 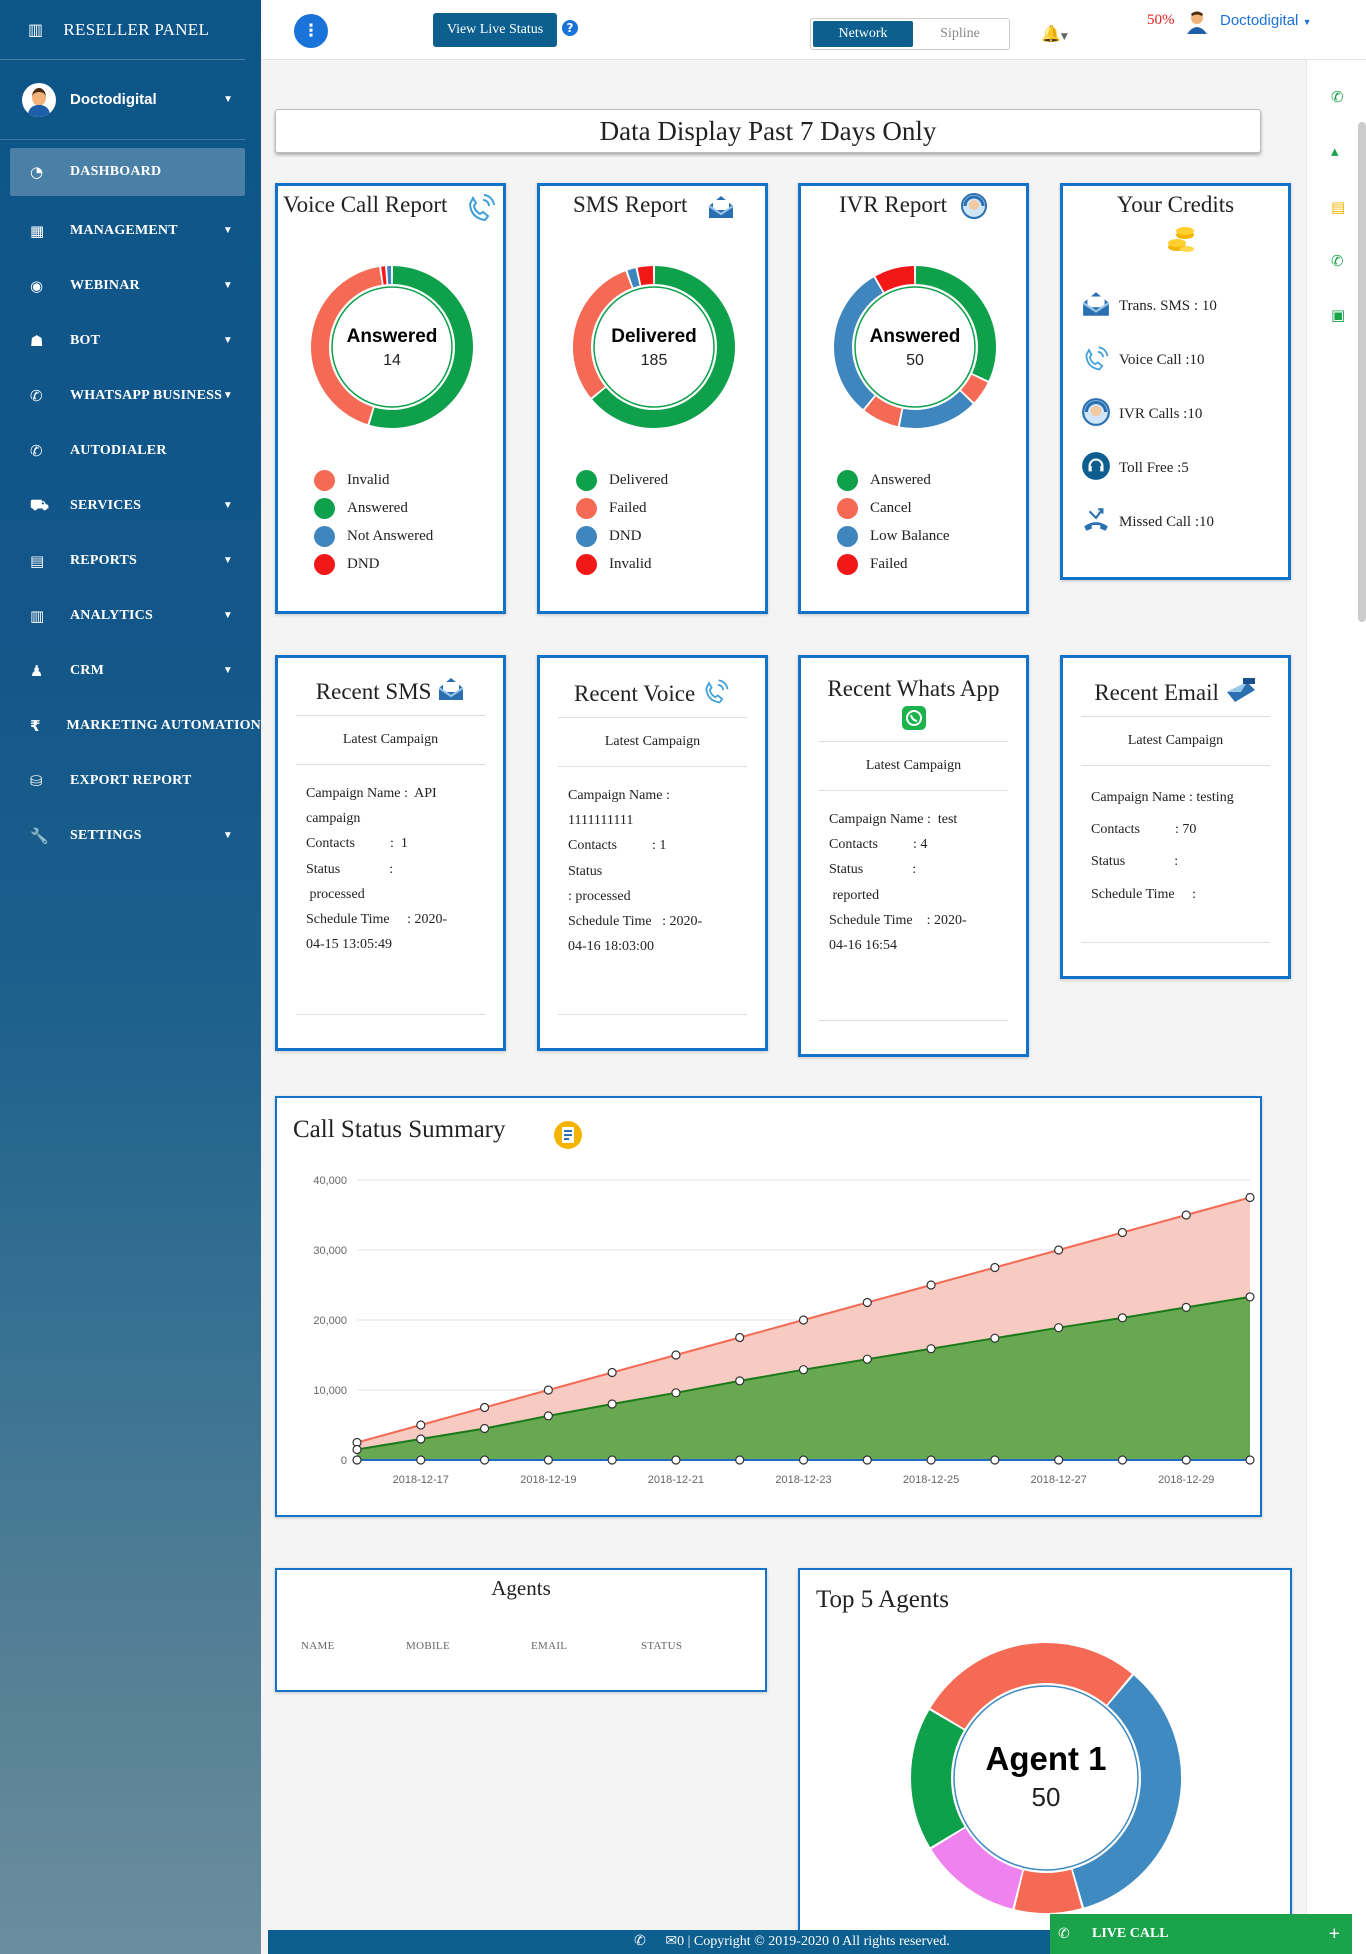 What do you see at coordinates (122, 100) in the screenshot?
I see `sidebar-user: Doctodigital ▼` at bounding box center [122, 100].